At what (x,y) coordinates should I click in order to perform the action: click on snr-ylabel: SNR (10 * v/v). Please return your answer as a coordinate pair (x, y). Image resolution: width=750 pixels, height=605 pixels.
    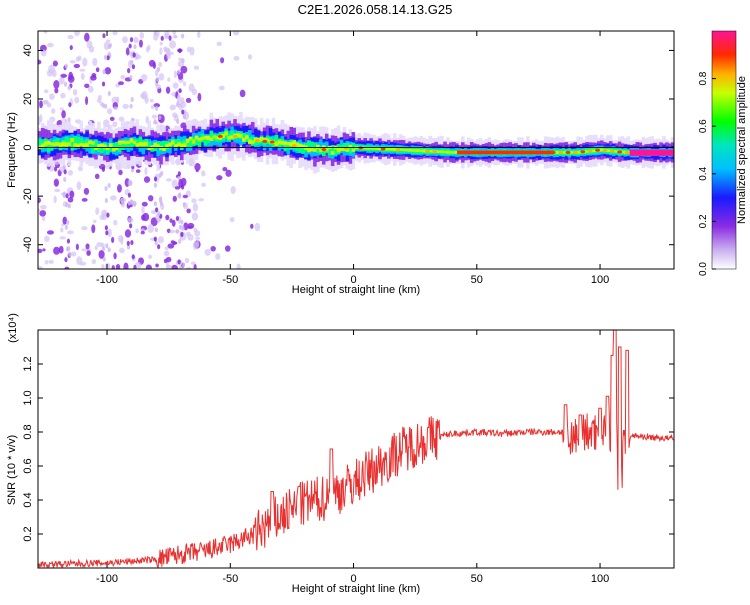
    Looking at the image, I should click on (12, 470).